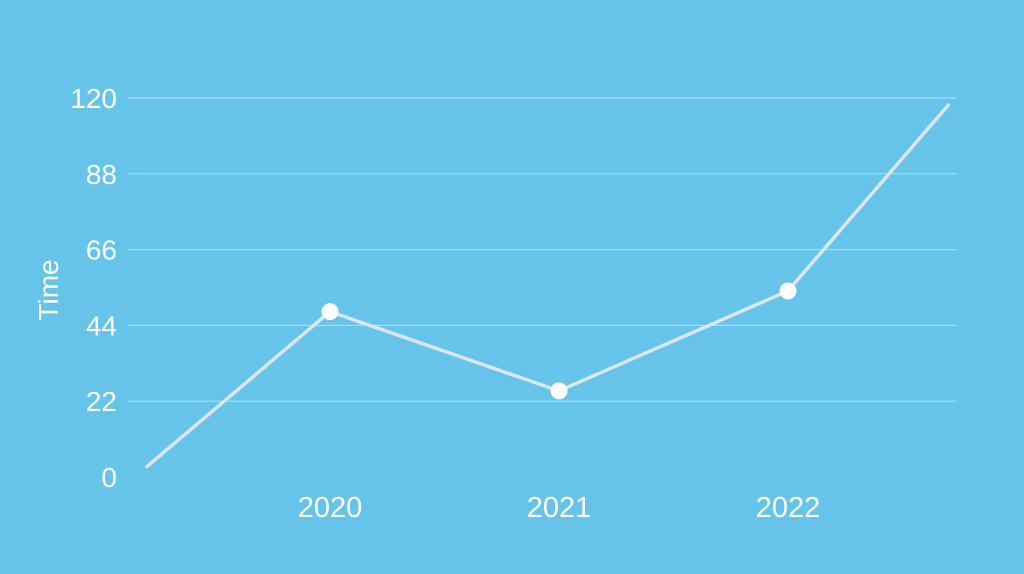  What do you see at coordinates (109, 477) in the screenshot?
I see `y-tick-label-0: 0` at bounding box center [109, 477].